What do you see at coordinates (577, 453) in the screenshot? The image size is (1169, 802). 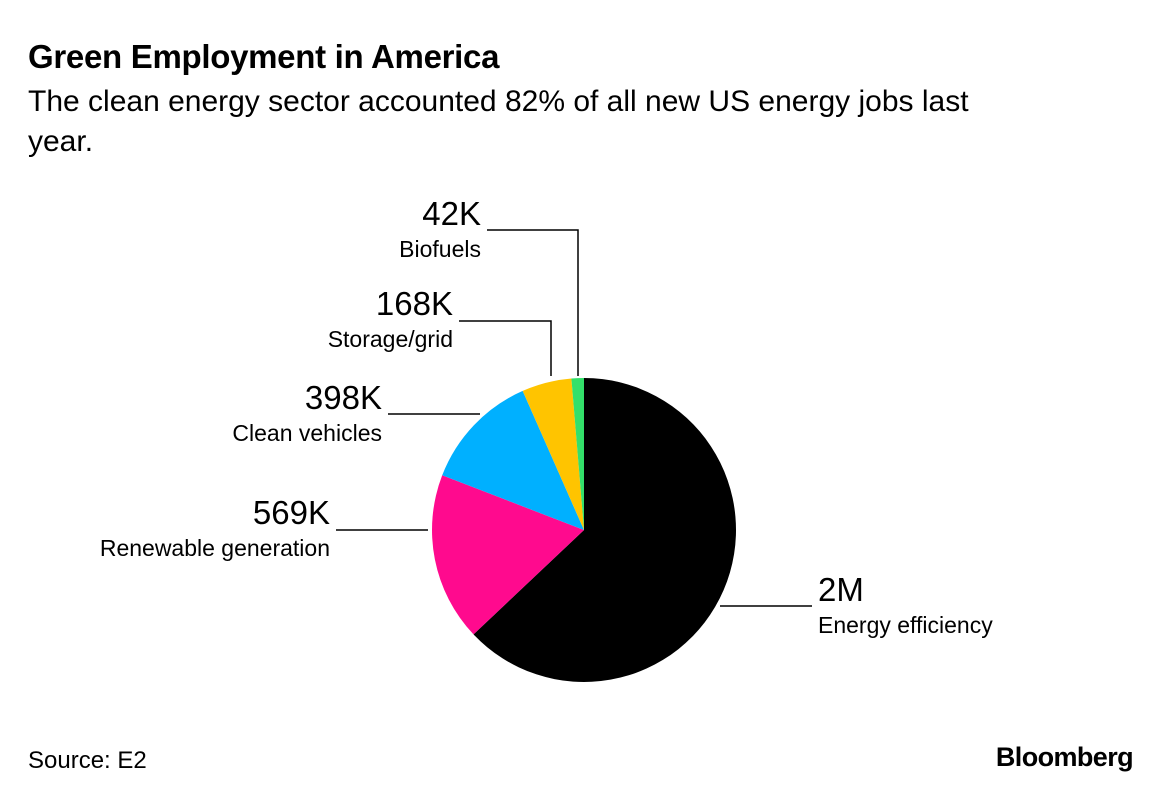 I see `pie-slice-biofuels` at bounding box center [577, 453].